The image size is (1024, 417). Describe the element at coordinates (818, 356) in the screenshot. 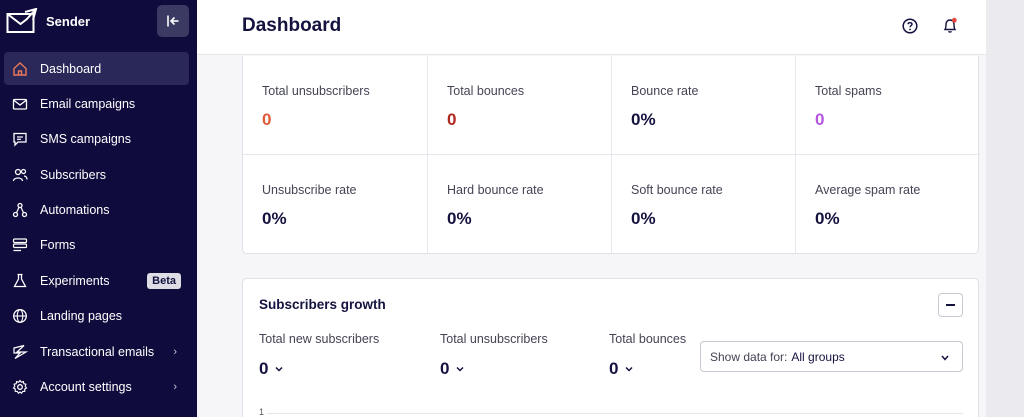

I see `select-value: All groups` at that location.